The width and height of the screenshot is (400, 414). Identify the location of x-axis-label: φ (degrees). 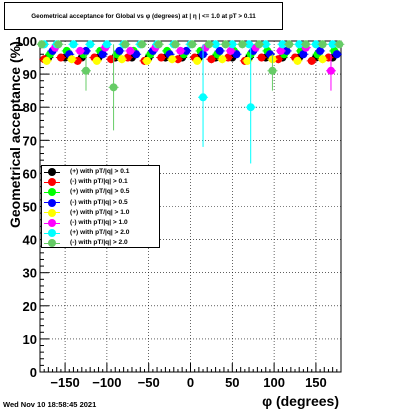
(300, 401).